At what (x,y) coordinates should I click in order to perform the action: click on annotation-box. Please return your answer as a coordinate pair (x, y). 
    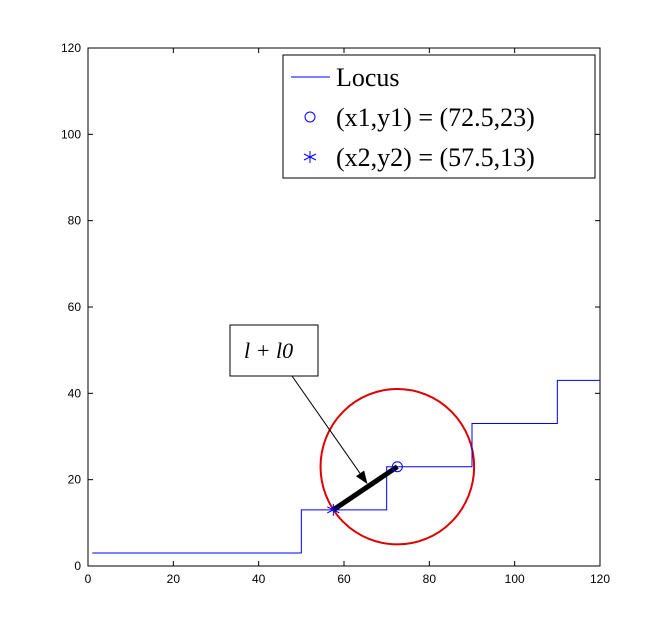
    Looking at the image, I should click on (274, 350).